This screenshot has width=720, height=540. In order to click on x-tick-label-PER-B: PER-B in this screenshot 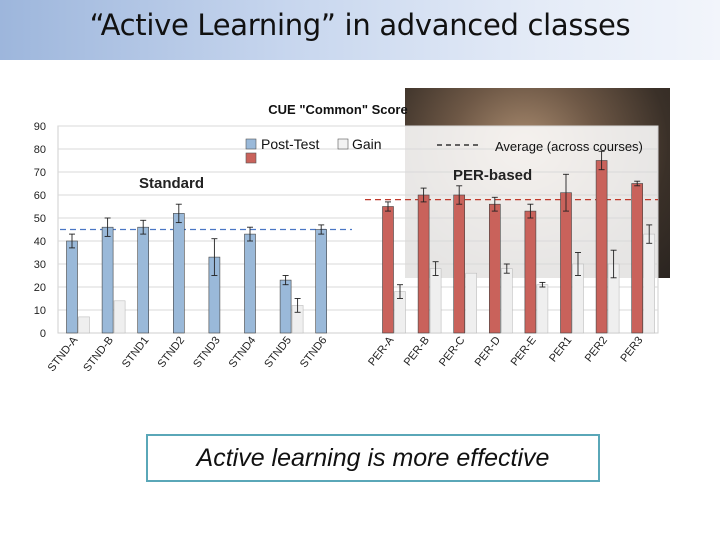, I will do `click(417, 351)`.